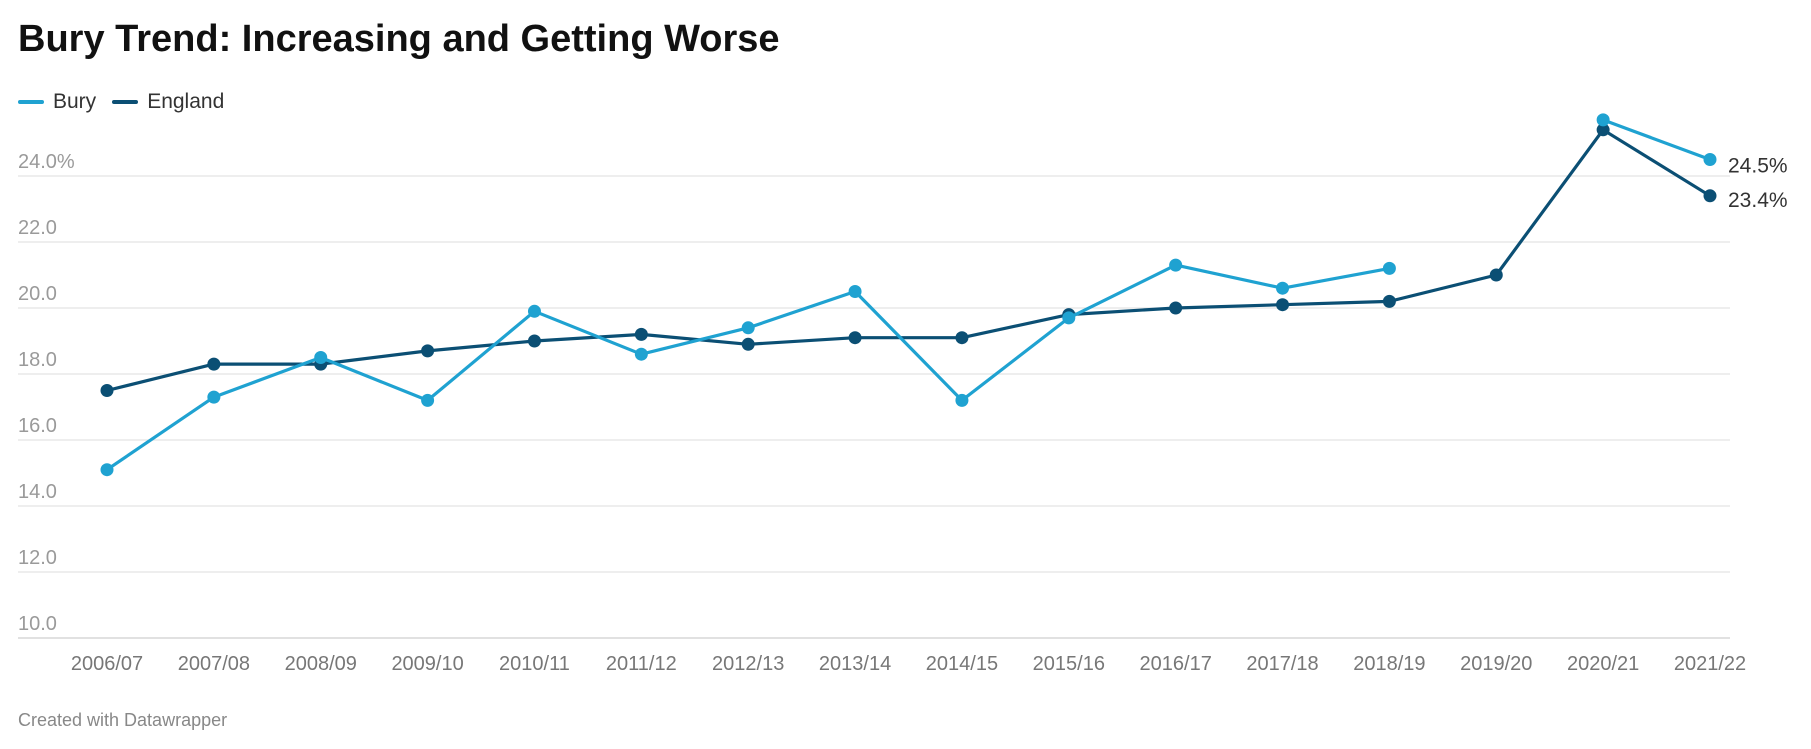 This screenshot has width=1811, height=749. I want to click on y-tick-label-4: 18.0, so click(37, 360).